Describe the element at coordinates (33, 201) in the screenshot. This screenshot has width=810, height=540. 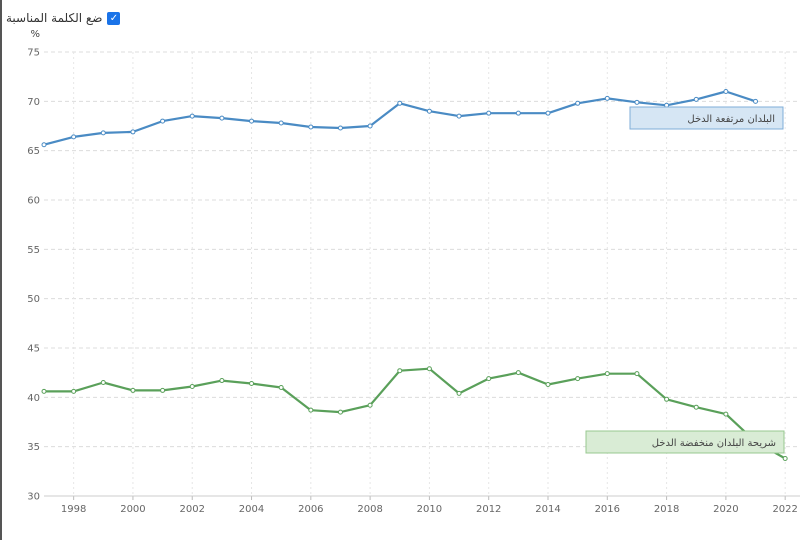
I see `y-tick-label: 60` at that location.